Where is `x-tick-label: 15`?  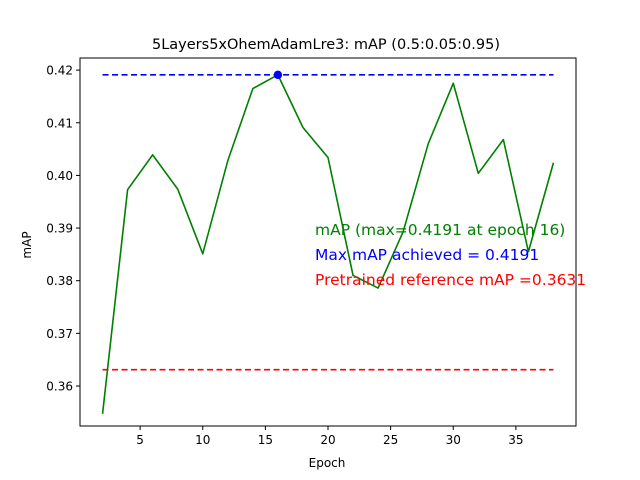 x-tick-label: 15 is located at coordinates (265, 440).